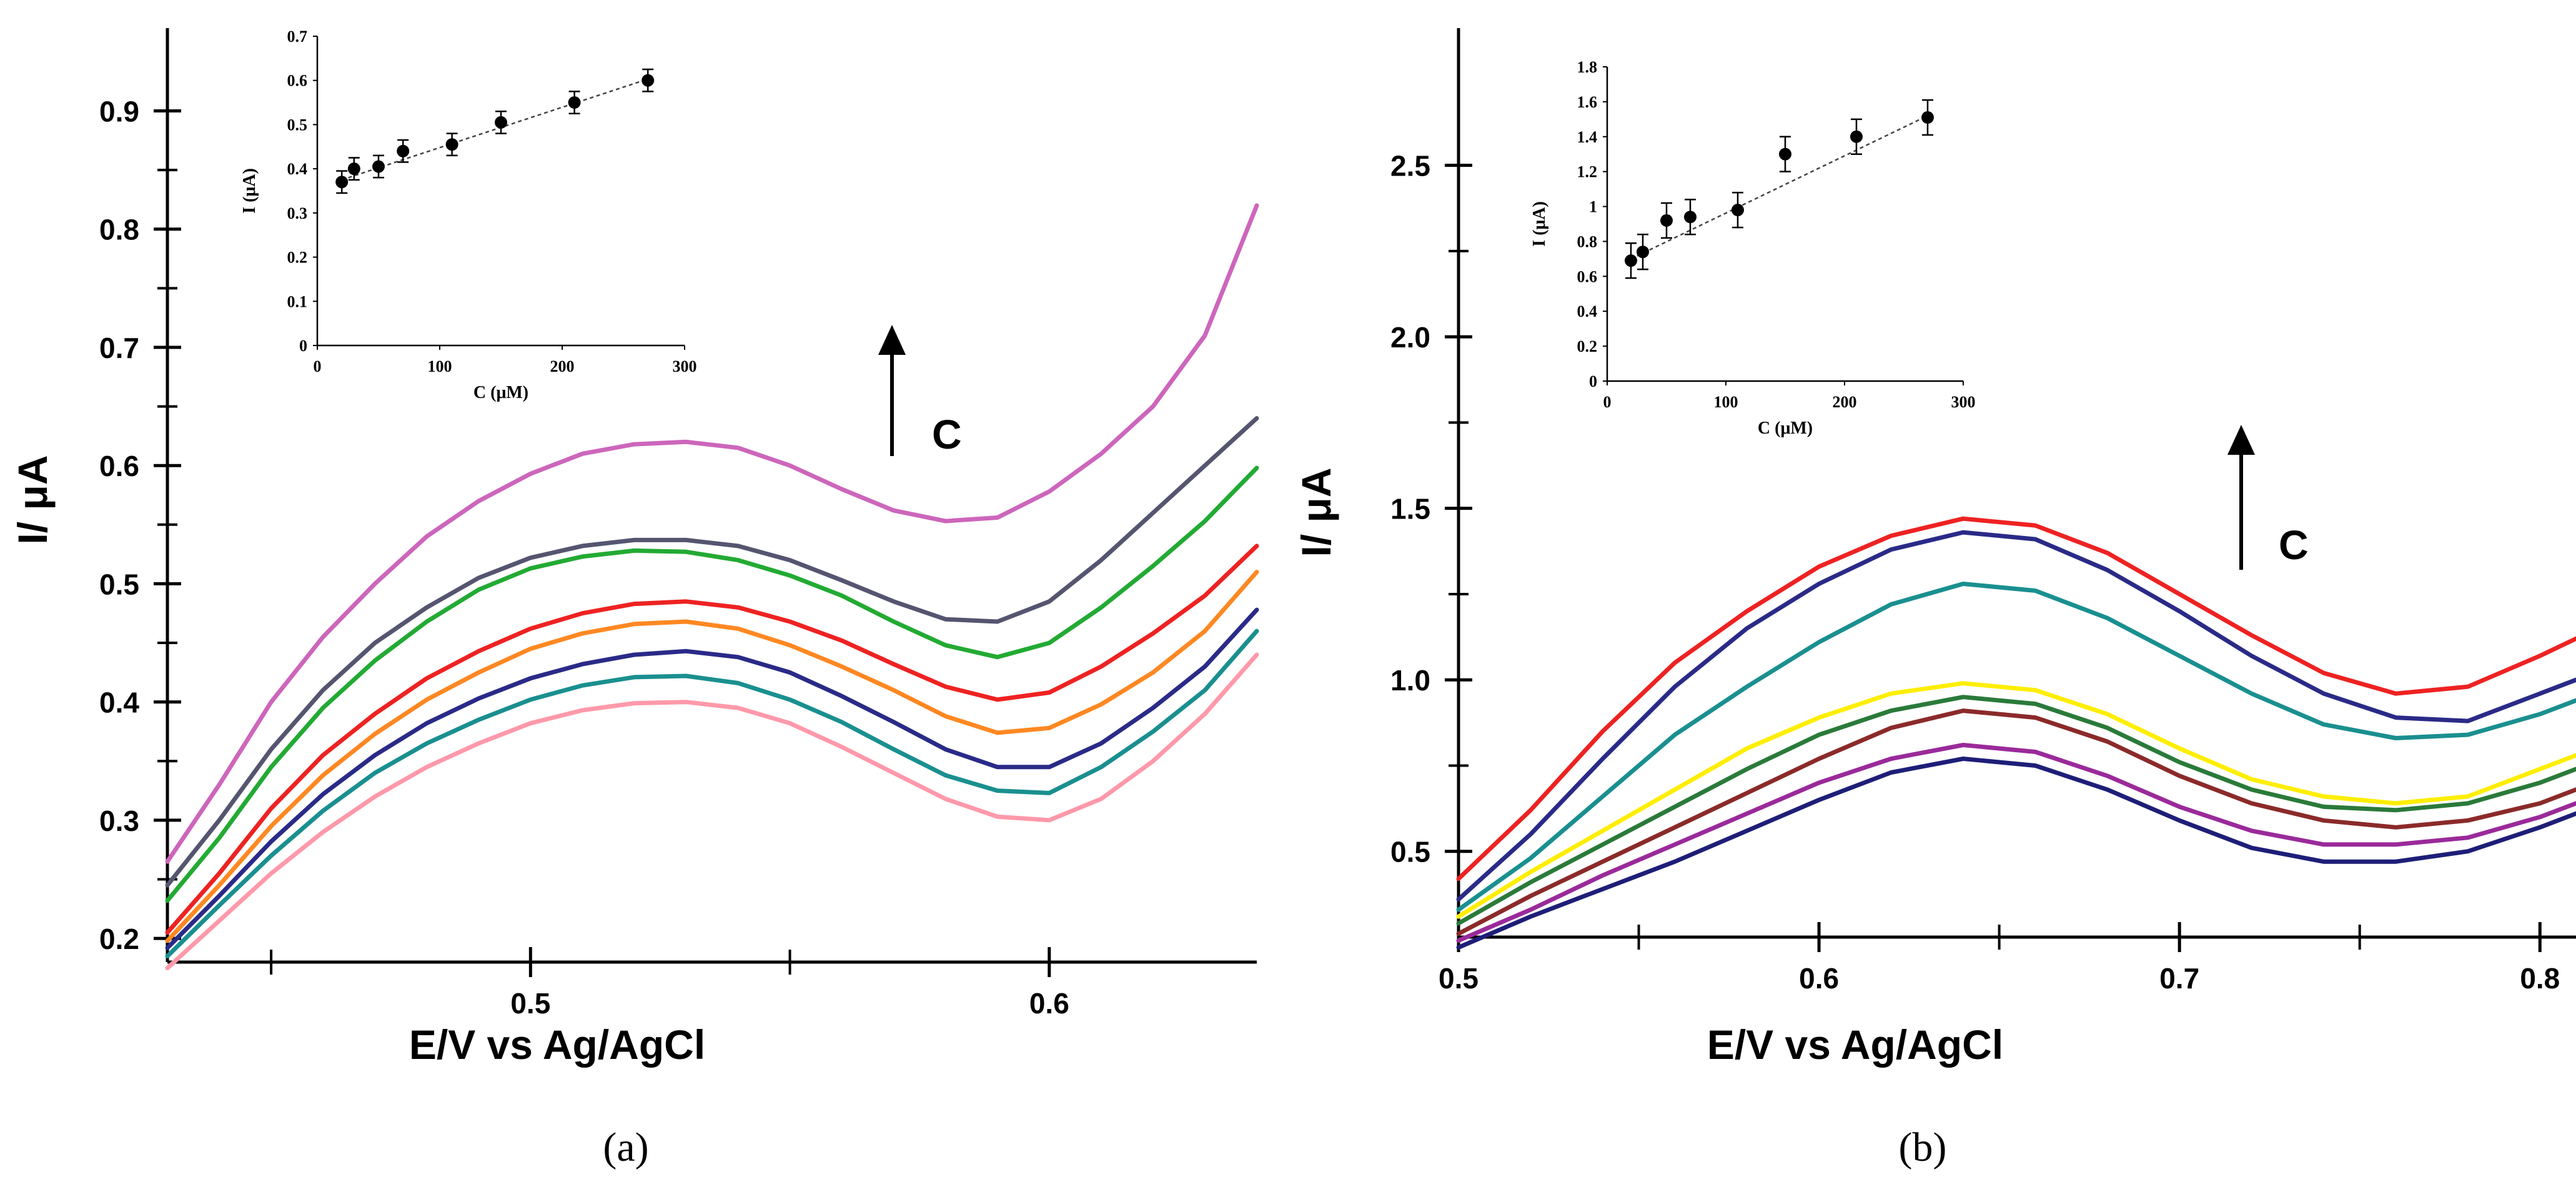  I want to click on y-tick-label: 2.0, so click(1410, 337).